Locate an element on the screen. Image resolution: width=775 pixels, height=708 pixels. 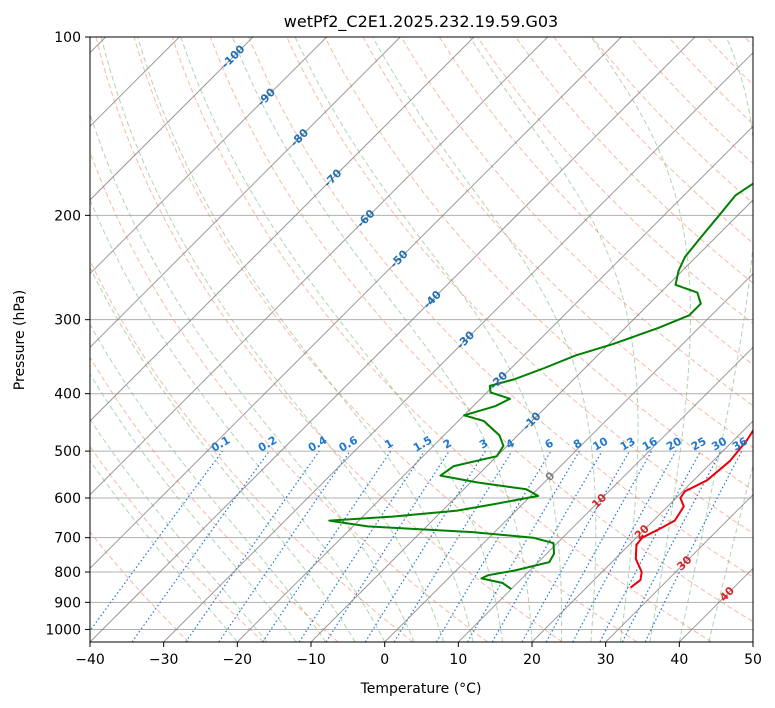
x-axis-title: Temperature (°C) is located at coordinates (421, 689).